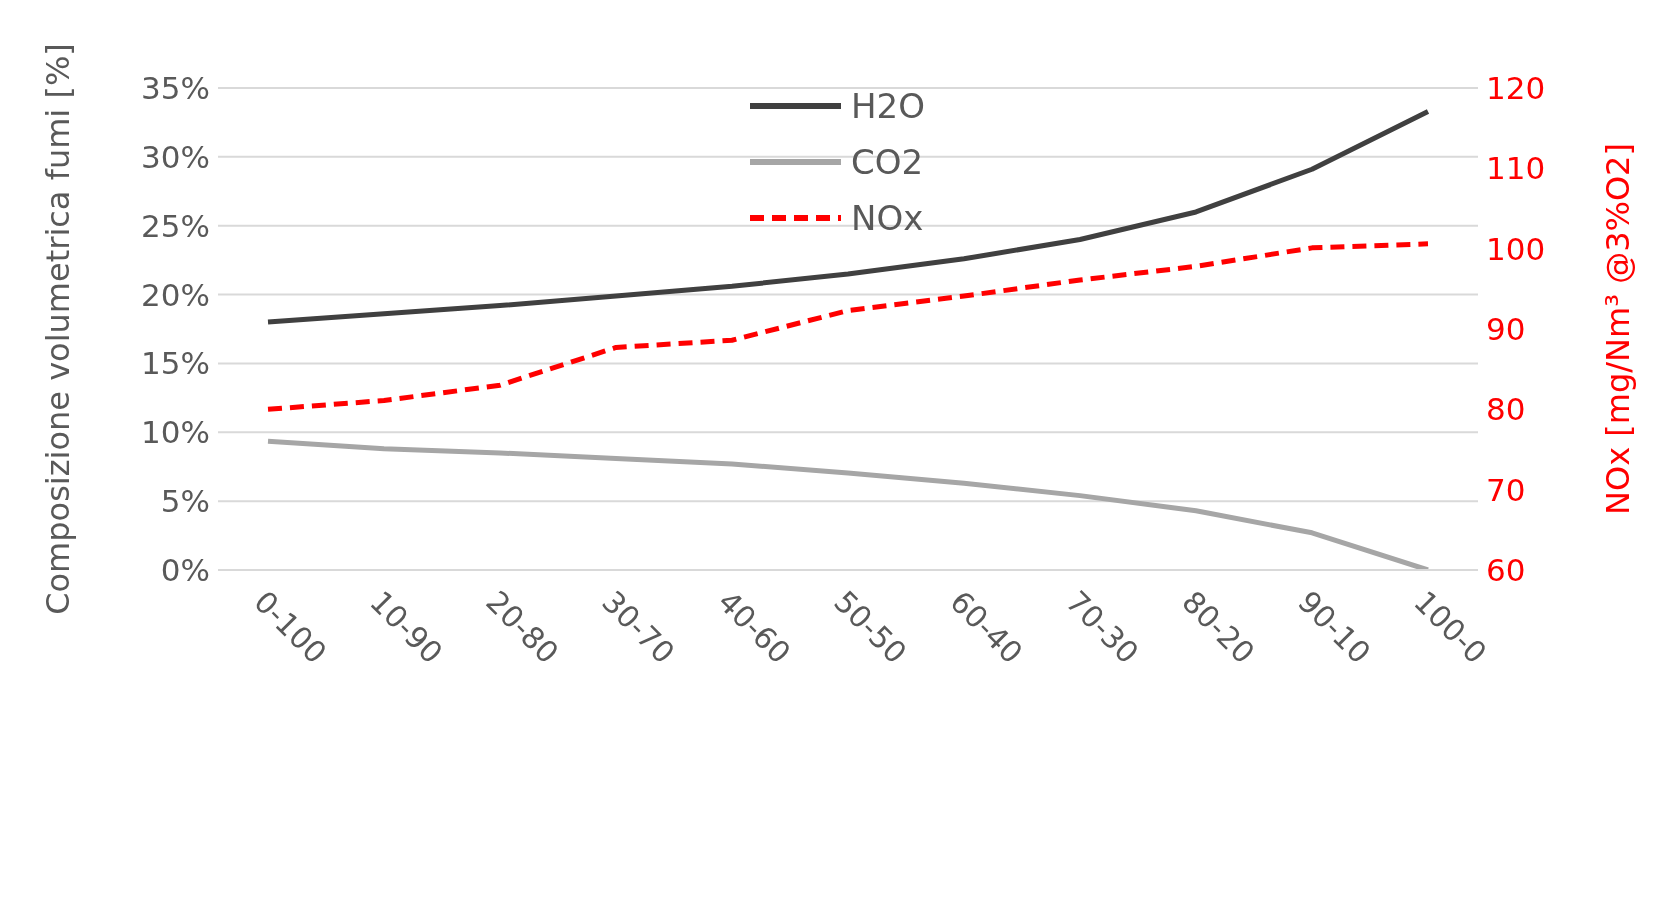 The width and height of the screenshot is (1680, 909). What do you see at coordinates (1506, 489) in the screenshot?
I see `y2-tick-label: 70` at bounding box center [1506, 489].